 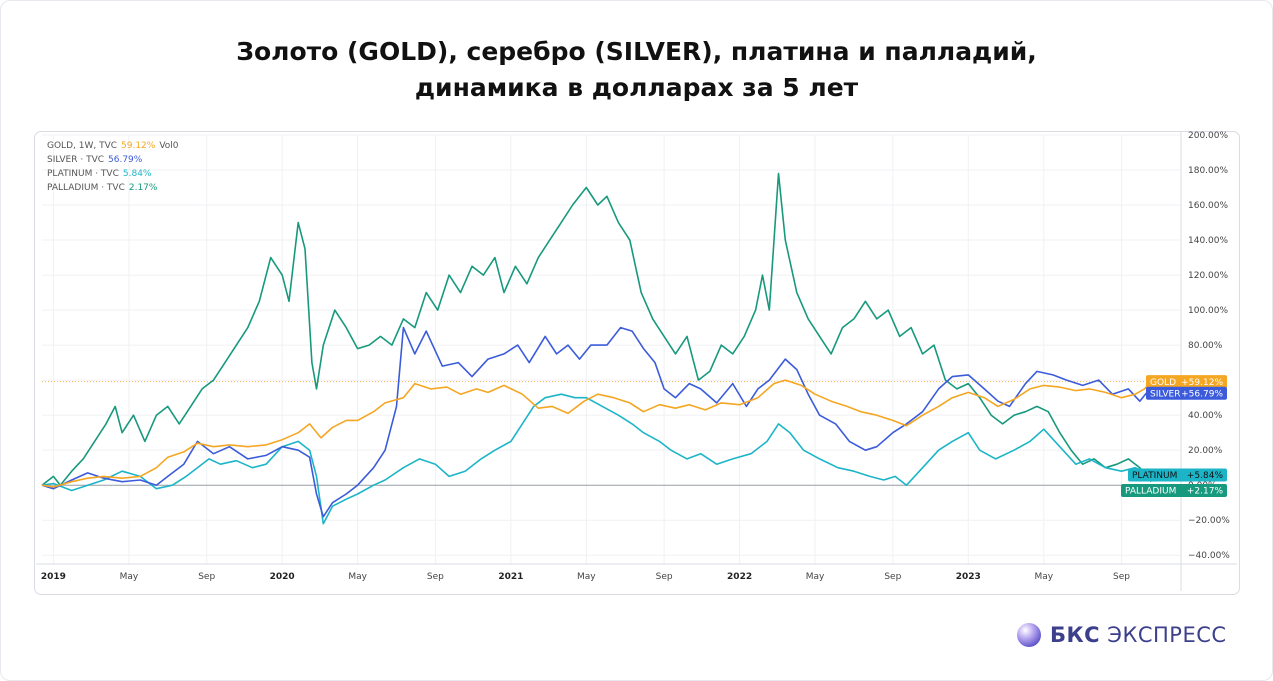 What do you see at coordinates (1205, 346) in the screenshot?
I see `y-tick-label: 80.00%` at bounding box center [1205, 346].